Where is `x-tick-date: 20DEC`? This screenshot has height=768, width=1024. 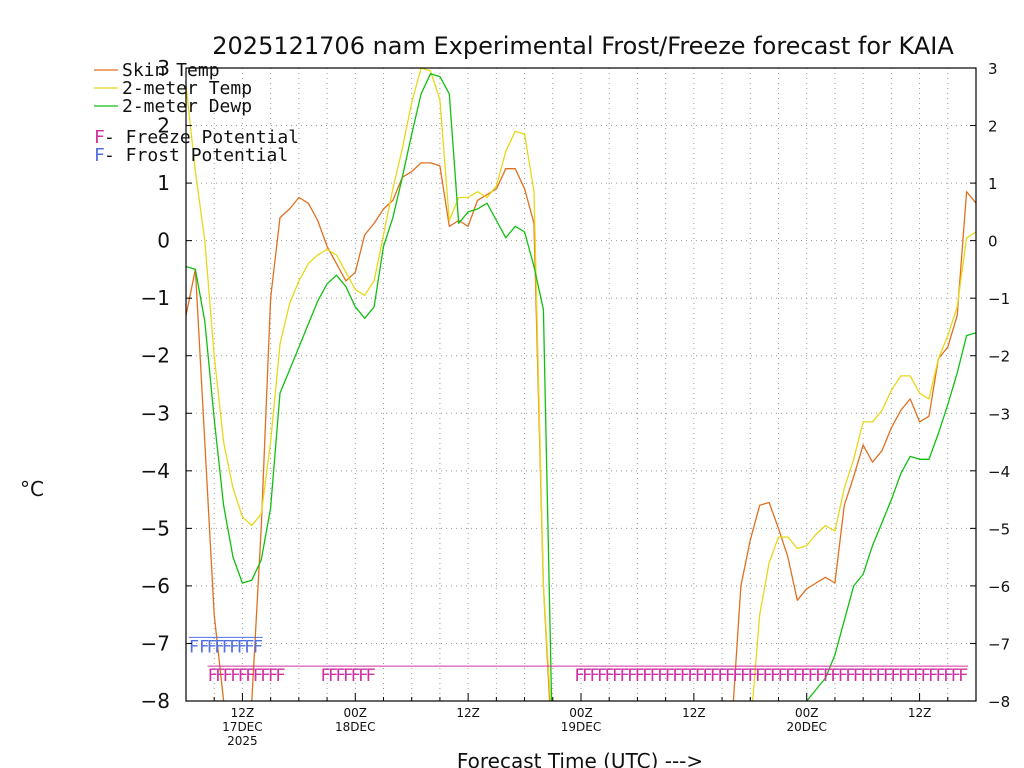 x-tick-date: 20DEC is located at coordinates (806, 727).